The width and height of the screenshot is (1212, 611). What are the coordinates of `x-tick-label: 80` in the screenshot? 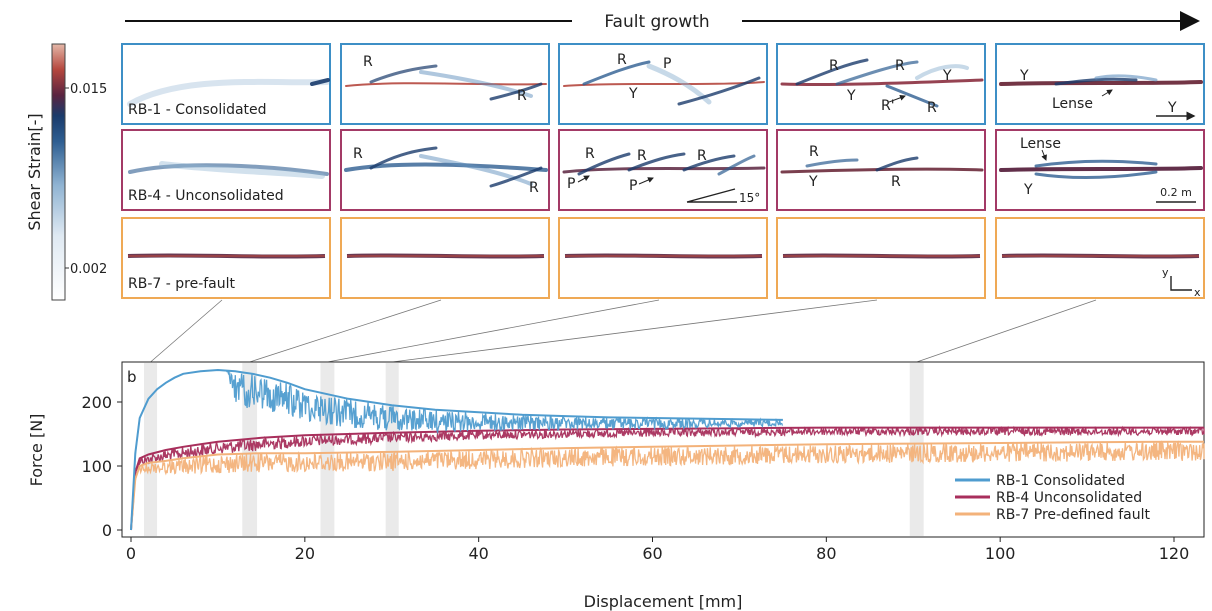 It's located at (826, 553).